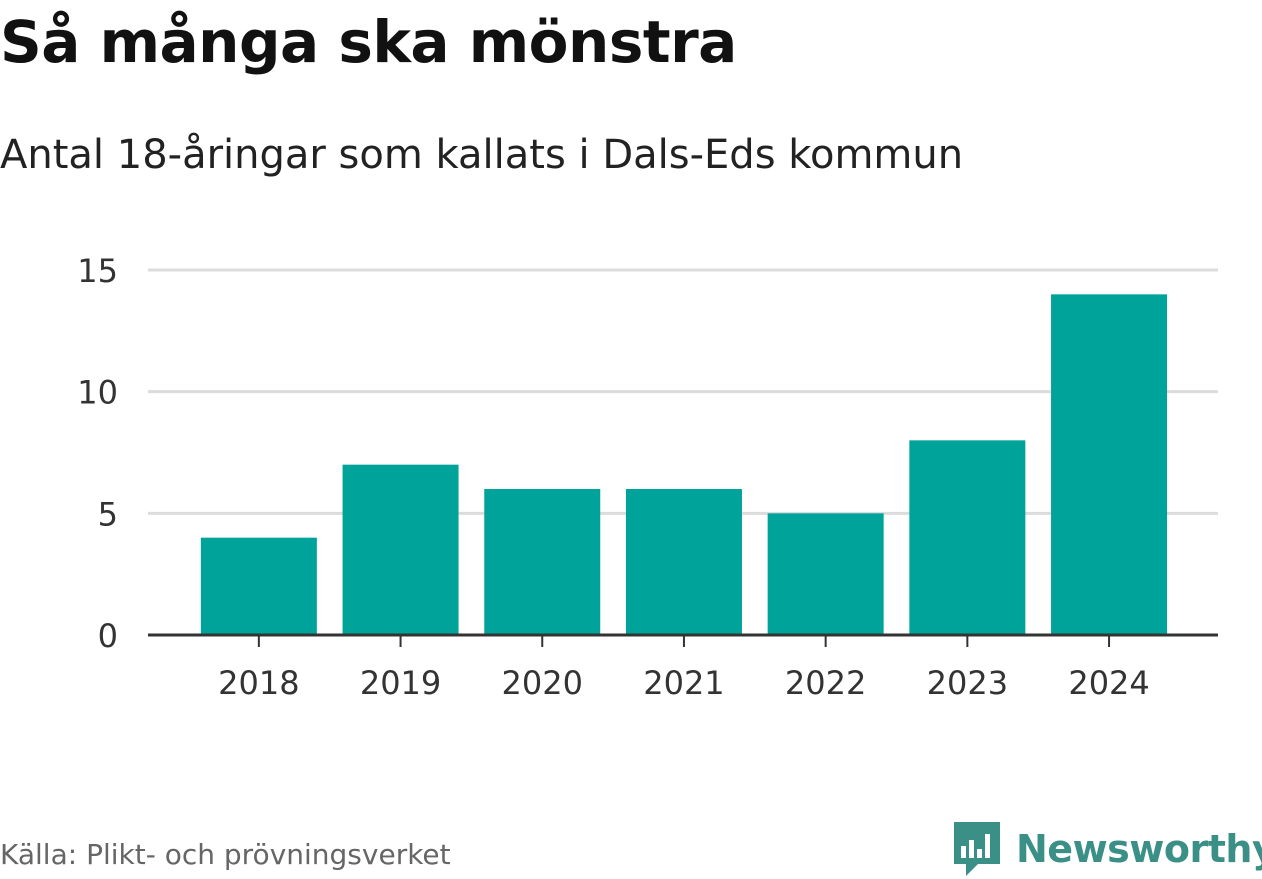  I want to click on bar-2023, so click(967, 537).